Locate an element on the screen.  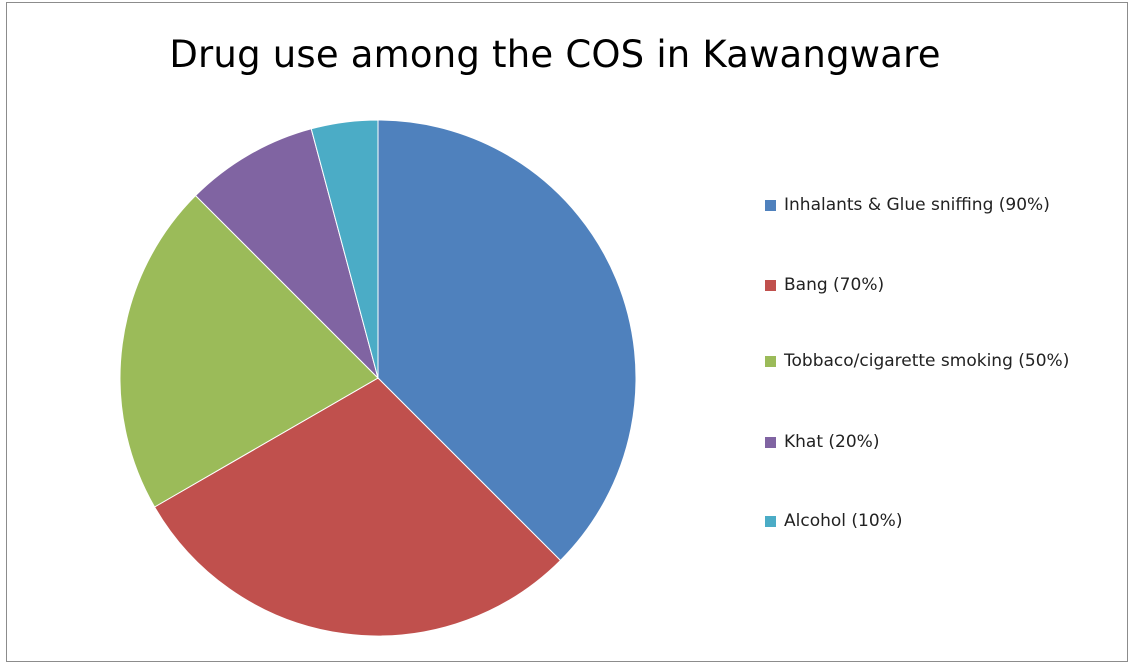
legend-label: Khat (20%) is located at coordinates (832, 442).